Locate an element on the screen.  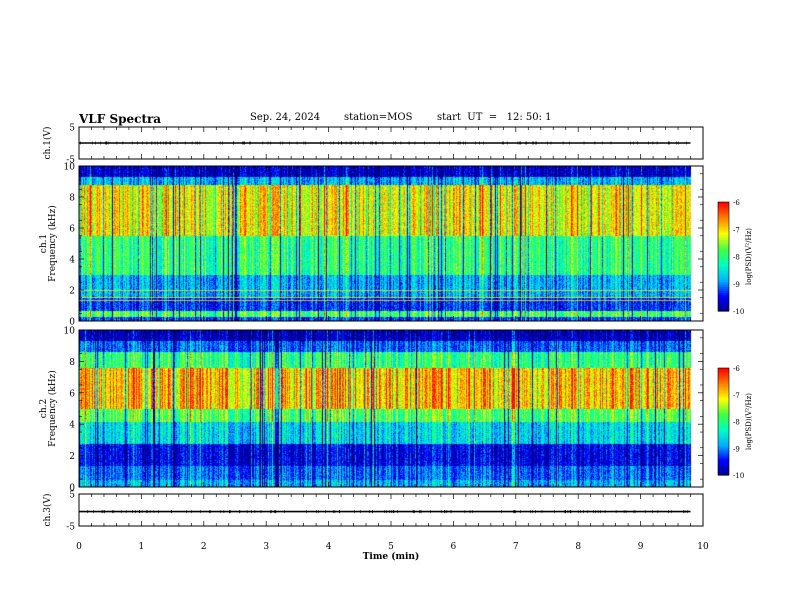
x-tick-label: 3 is located at coordinates (266, 547).